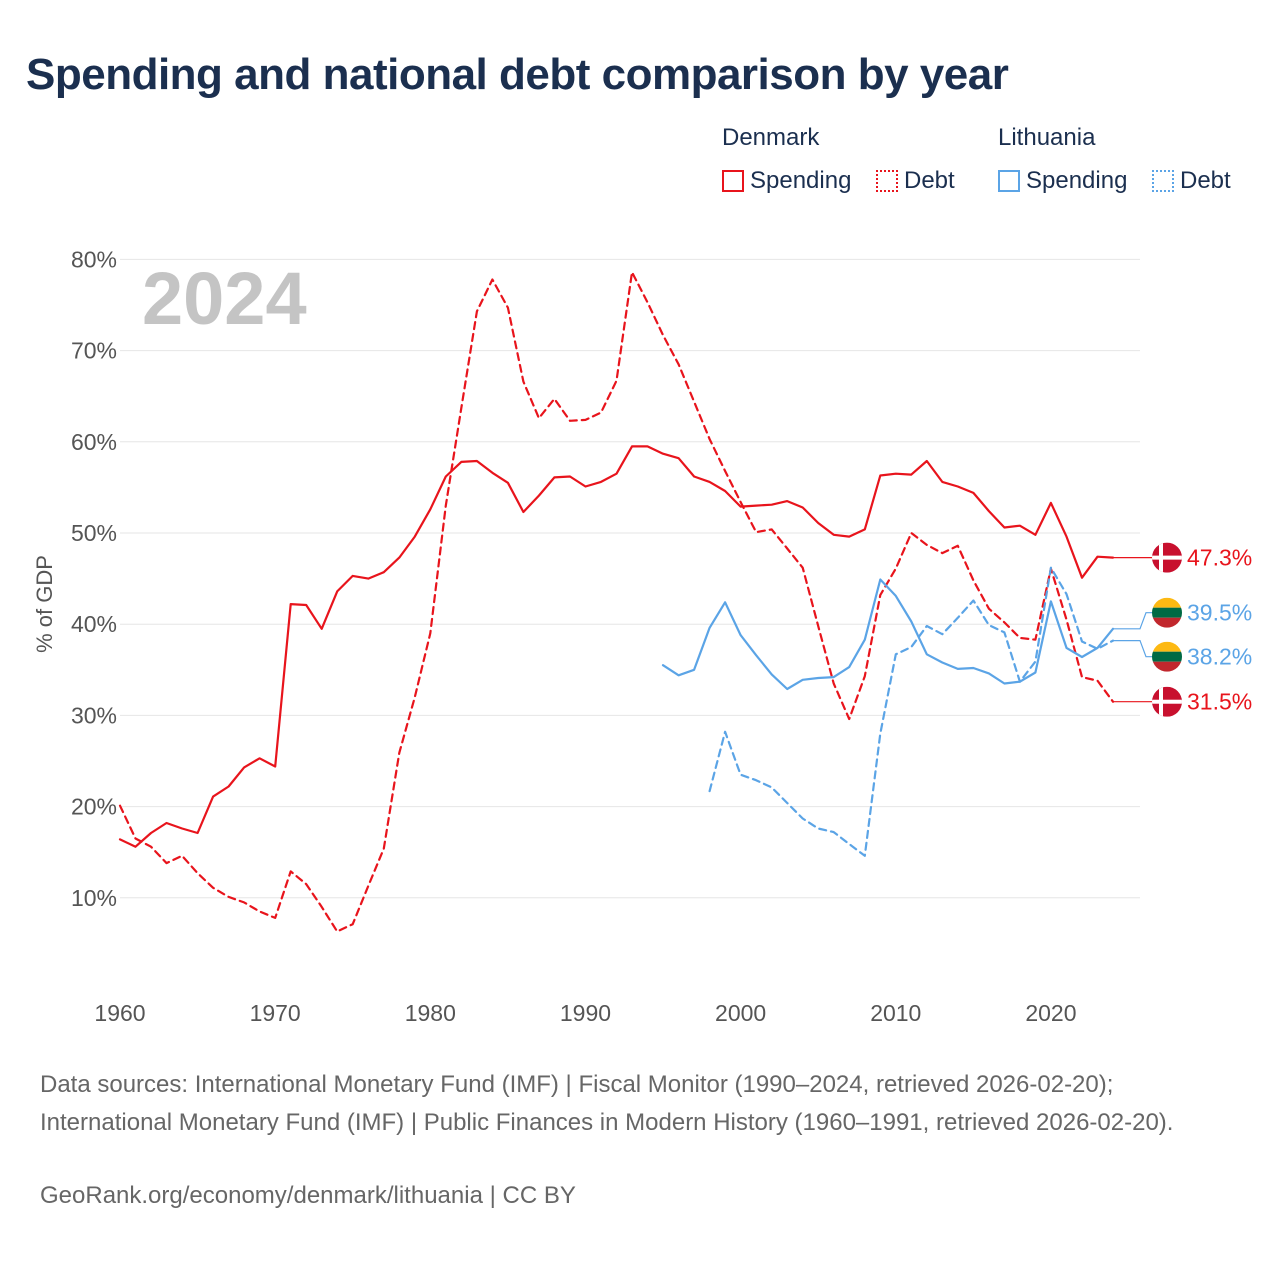 Image resolution: width=1280 pixels, height=1280 pixels. Describe the element at coordinates (895, 1013) in the screenshot. I see `x-tick-label: 2010` at that location.